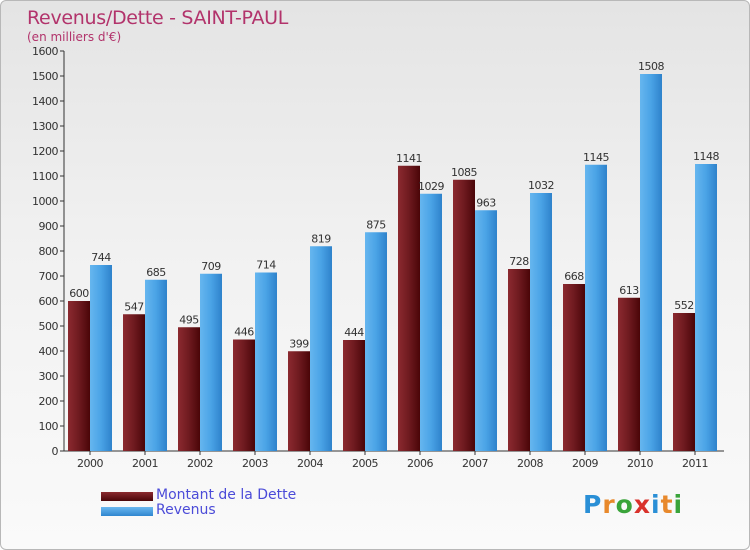 This screenshot has height=550, width=750. What do you see at coordinates (376, 224) in the screenshot?
I see `data-label-revenus: 875` at bounding box center [376, 224].